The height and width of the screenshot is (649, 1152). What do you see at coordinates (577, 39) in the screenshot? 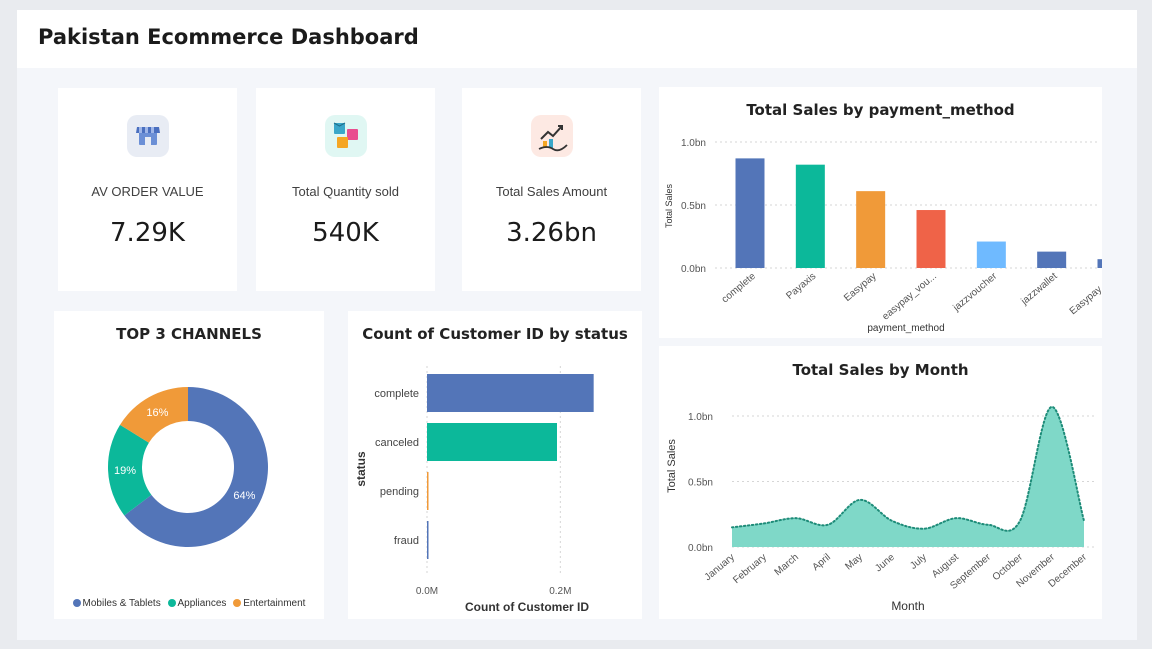
I see `title-bar: Pakistan Ecommerce Dashboard` at bounding box center [577, 39].